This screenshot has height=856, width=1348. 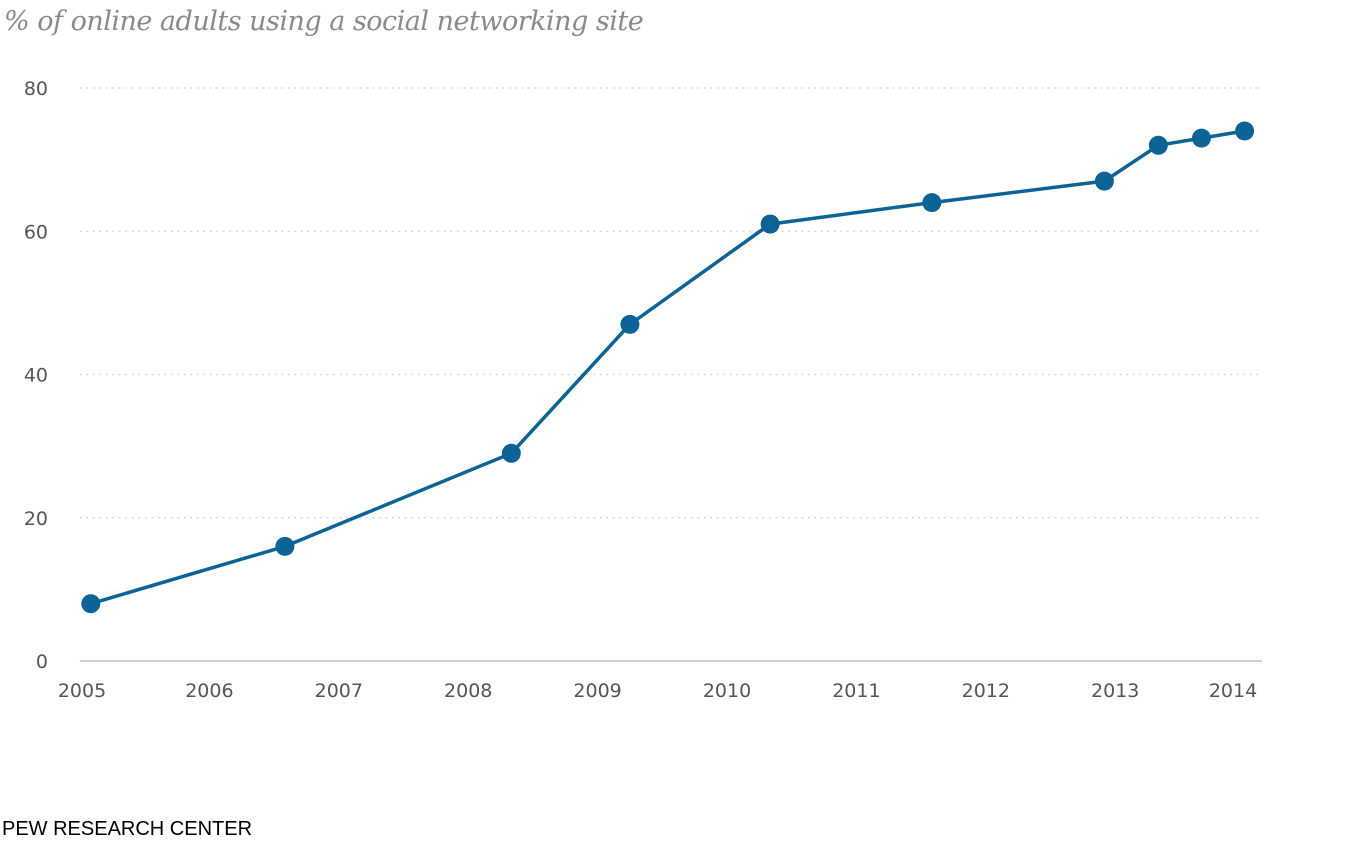 What do you see at coordinates (727, 691) in the screenshot?
I see `x-tick-label: 2010` at bounding box center [727, 691].